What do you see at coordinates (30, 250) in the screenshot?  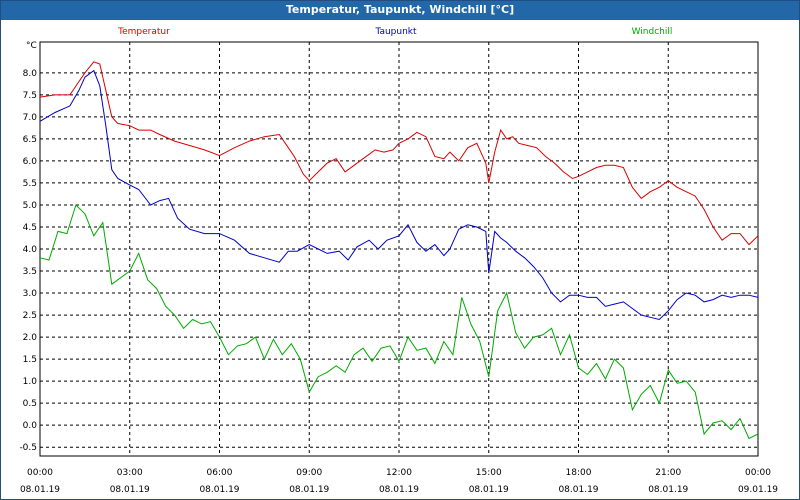 I see `y-tick-label: 4.0` at bounding box center [30, 250].